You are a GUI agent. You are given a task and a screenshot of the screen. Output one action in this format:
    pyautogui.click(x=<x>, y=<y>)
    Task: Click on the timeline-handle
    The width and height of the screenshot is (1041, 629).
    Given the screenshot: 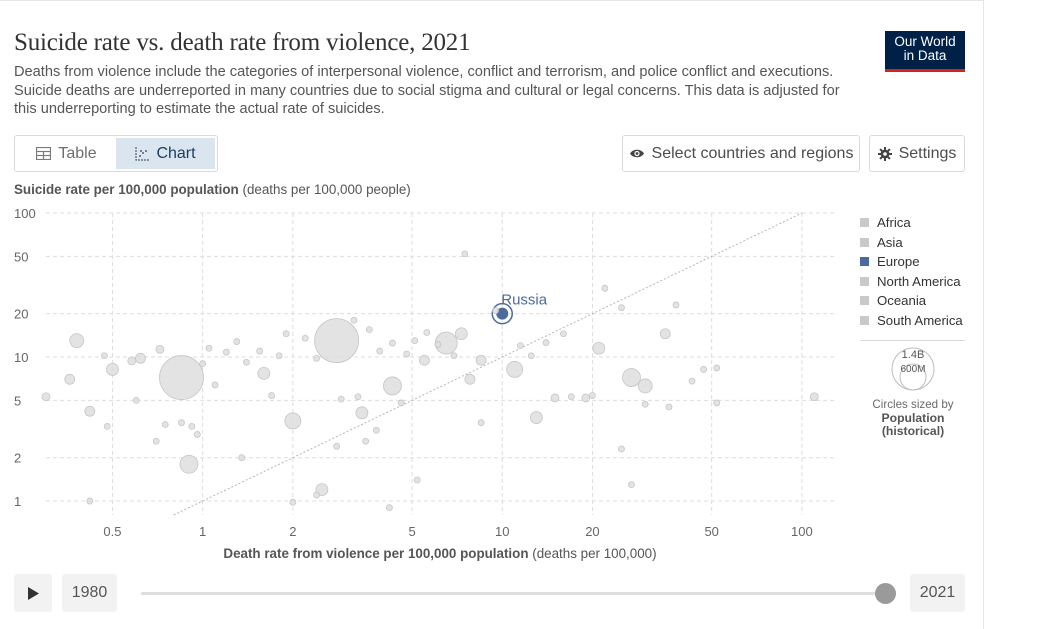 What is the action you would take?
    pyautogui.click(x=885, y=593)
    